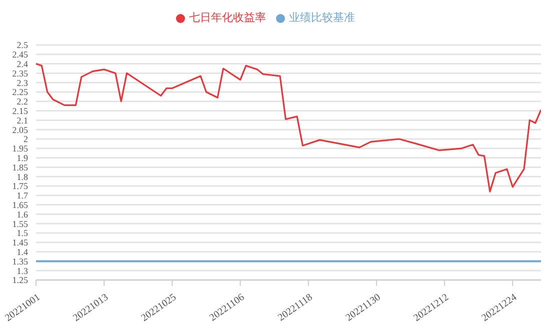 The height and width of the screenshot is (328, 553). Describe the element at coordinates (20, 55) in the screenshot. I see `y-tick-label: 2.45` at that location.